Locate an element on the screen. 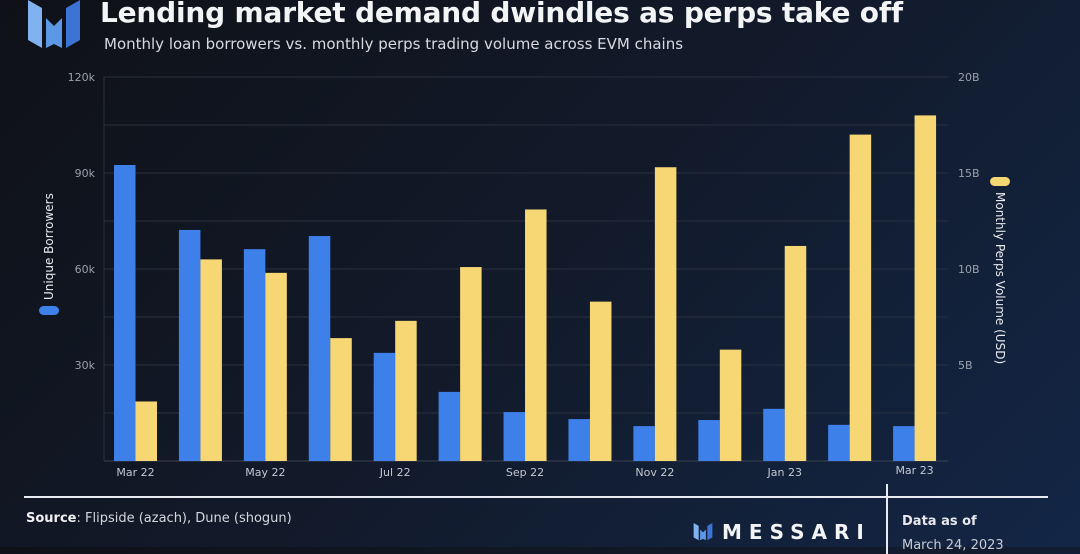 The image size is (1080, 554). x-tick-label: Jul 22 is located at coordinates (395, 472).